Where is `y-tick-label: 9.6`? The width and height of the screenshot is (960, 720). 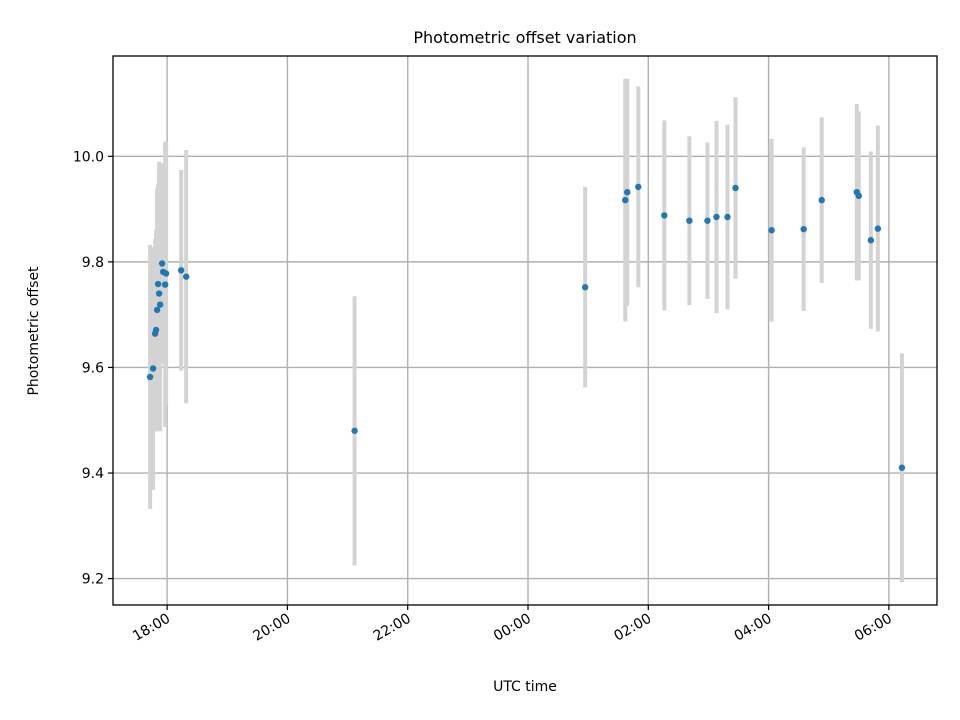 y-tick-label: 9.6 is located at coordinates (93, 368).